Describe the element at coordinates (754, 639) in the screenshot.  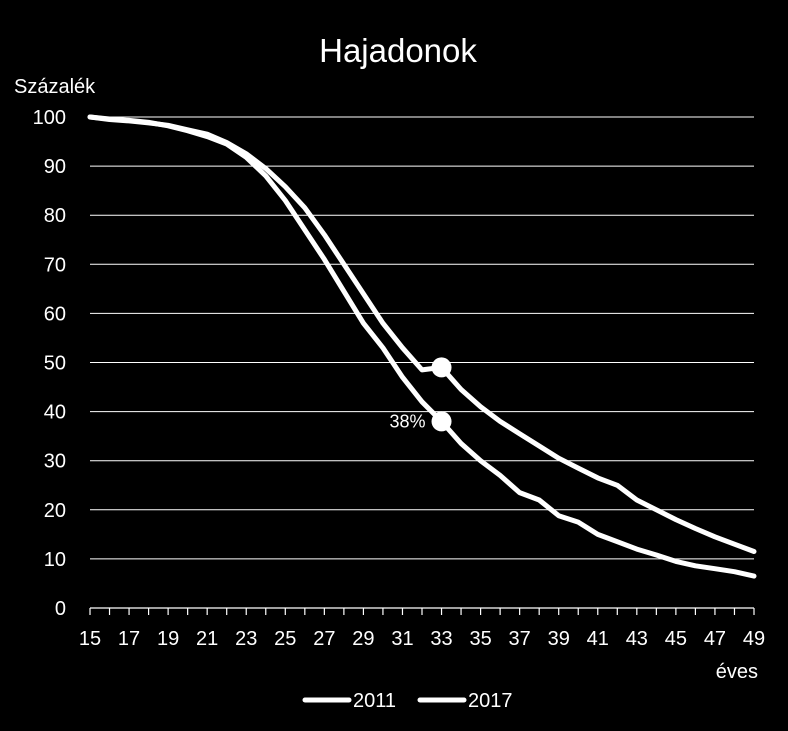
I see `x-tick-label: 49` at that location.